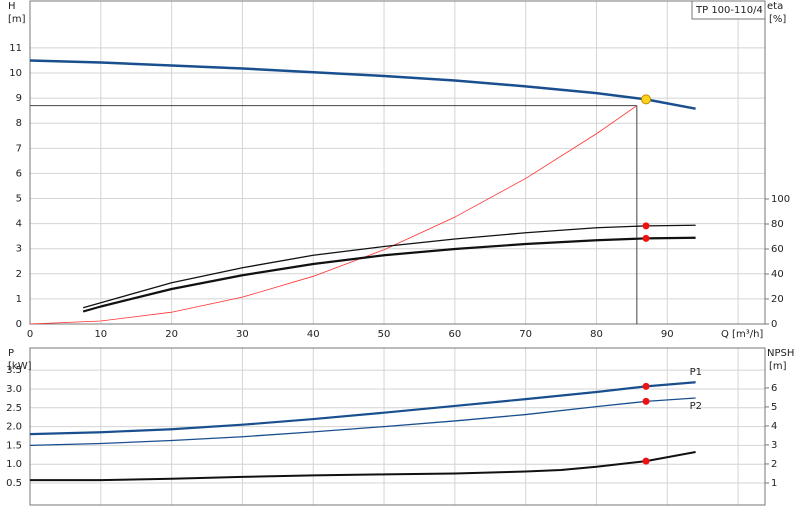 The image size is (800, 520). I want to click on title-box, so click(728, 10).